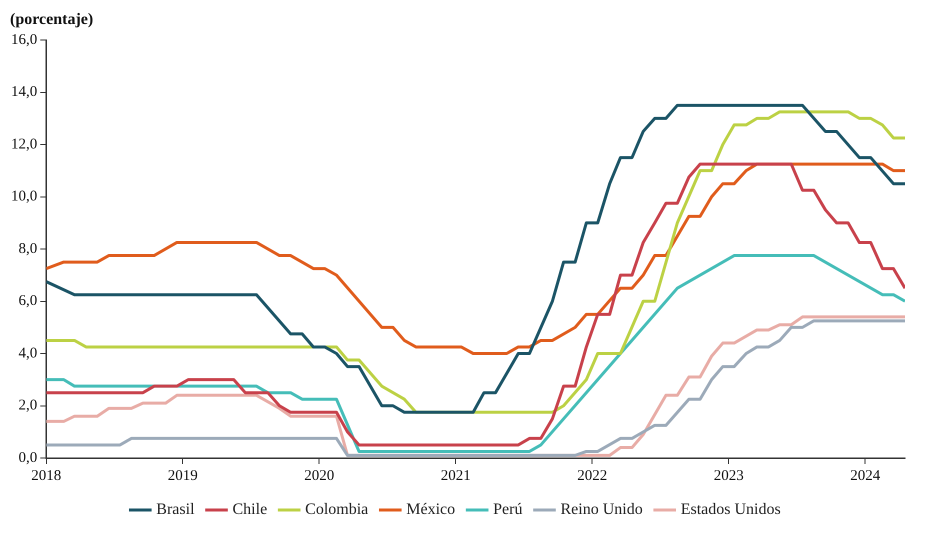  What do you see at coordinates (730, 509) in the screenshot?
I see `legend-label: Estados Unidos` at bounding box center [730, 509].